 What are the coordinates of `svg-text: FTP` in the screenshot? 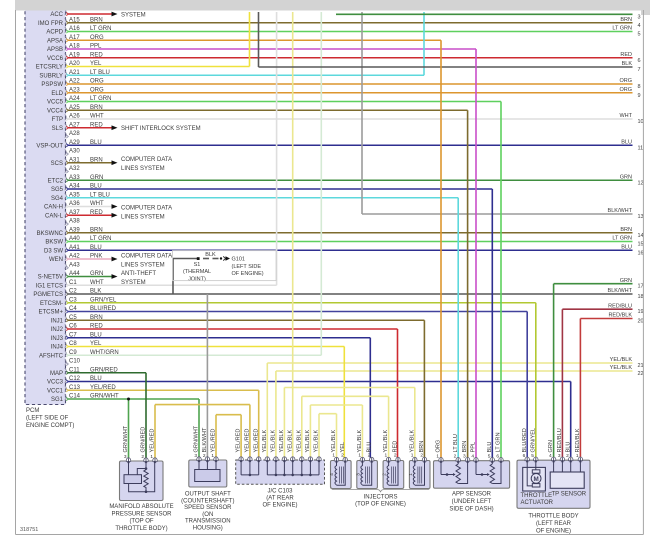 It's located at (57, 120).